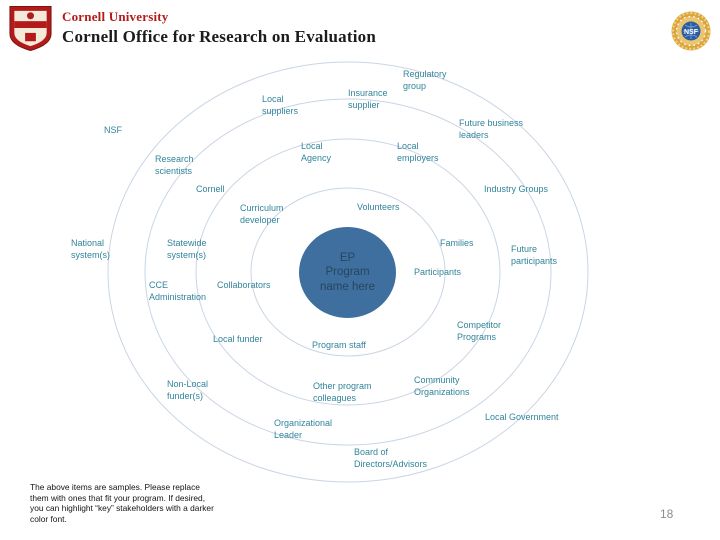 This screenshot has width=720, height=540. I want to click on stakeholder-program-staff: Program staff, so click(339, 345).